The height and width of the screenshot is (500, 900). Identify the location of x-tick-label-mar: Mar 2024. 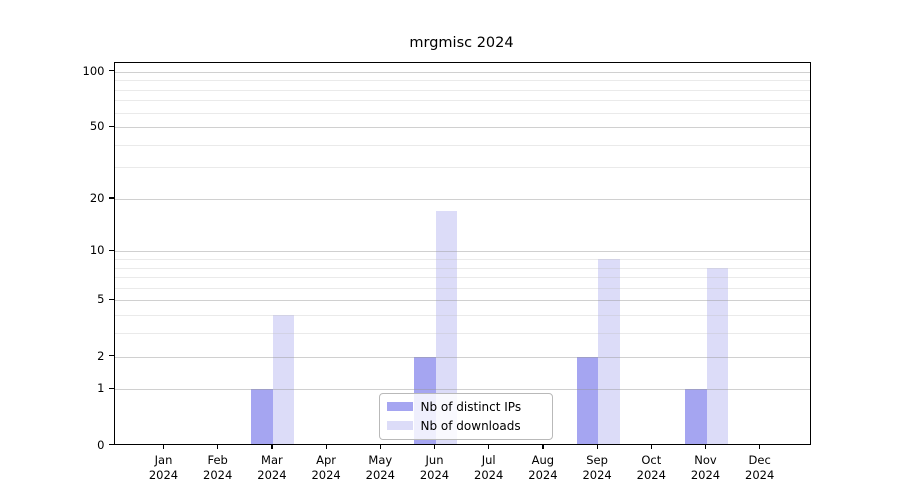
(271, 468).